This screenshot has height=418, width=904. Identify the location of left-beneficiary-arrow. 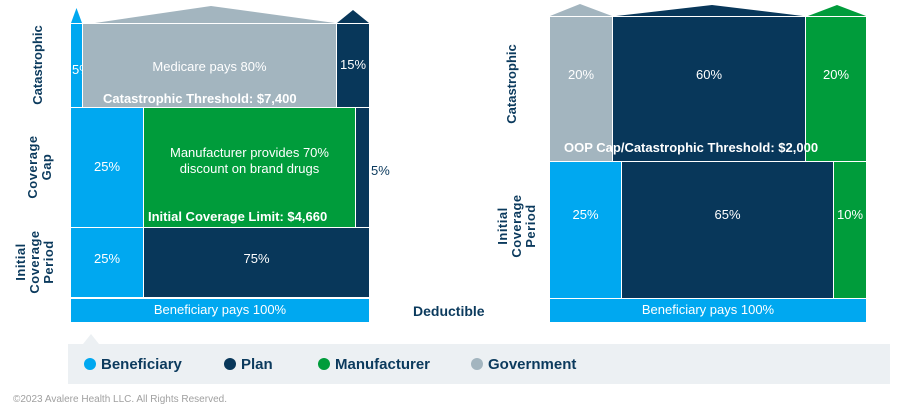
(76, 15).